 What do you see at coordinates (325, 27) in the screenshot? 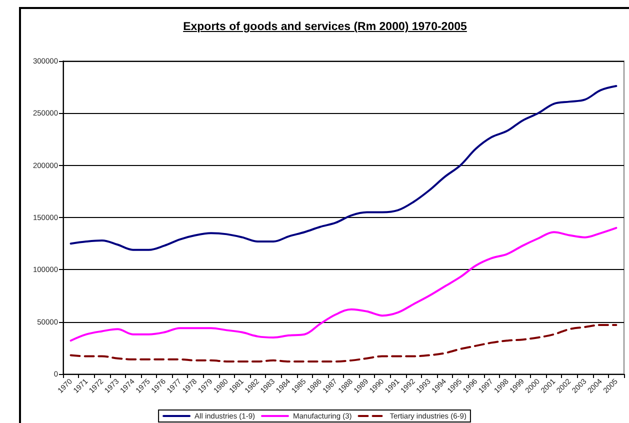
I see `chart-title: Exports of goods and services (Rm 2000) 1970-2005` at bounding box center [325, 27].